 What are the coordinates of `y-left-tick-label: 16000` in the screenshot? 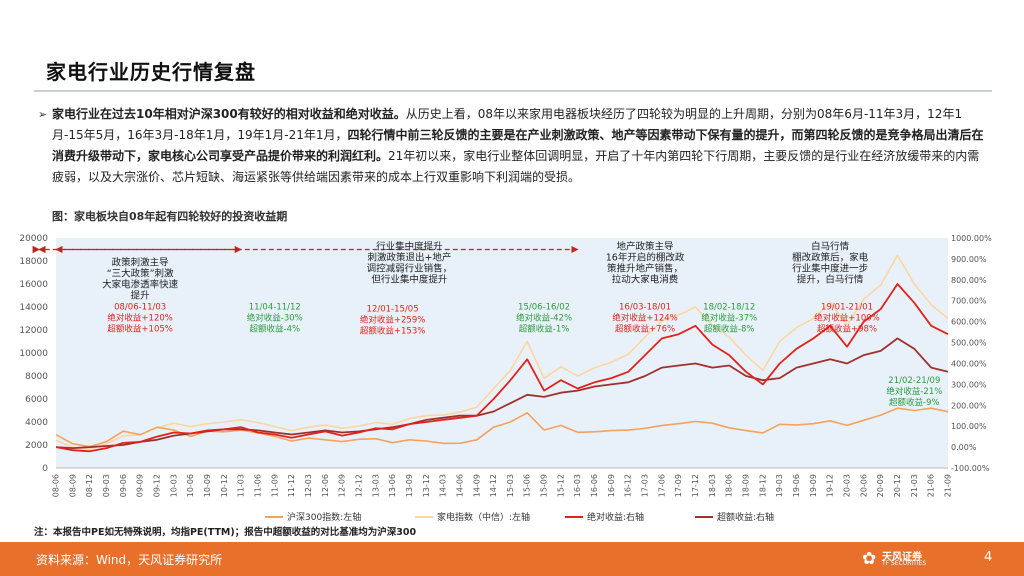 It's located at (33, 285).